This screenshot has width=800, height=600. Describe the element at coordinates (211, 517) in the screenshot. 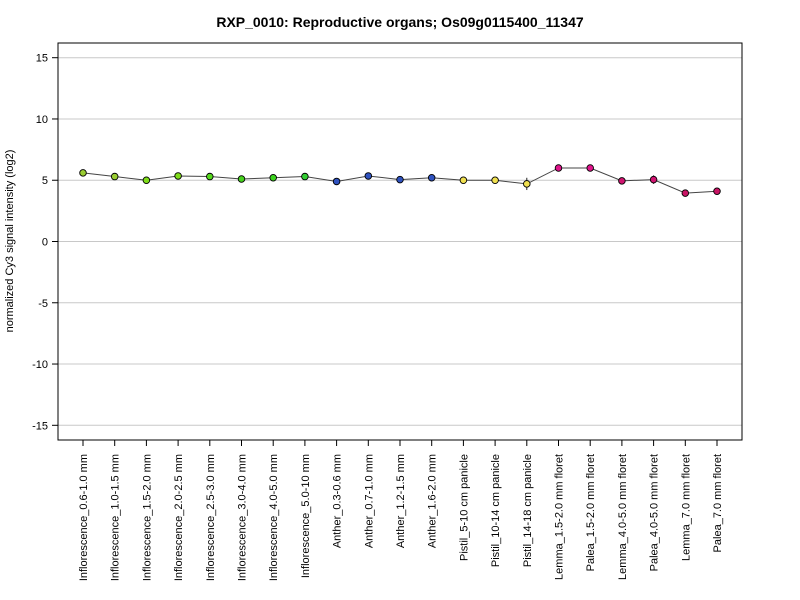

I see `x-tick-label: Inflorescence_2.5-3.0 mm` at that location.